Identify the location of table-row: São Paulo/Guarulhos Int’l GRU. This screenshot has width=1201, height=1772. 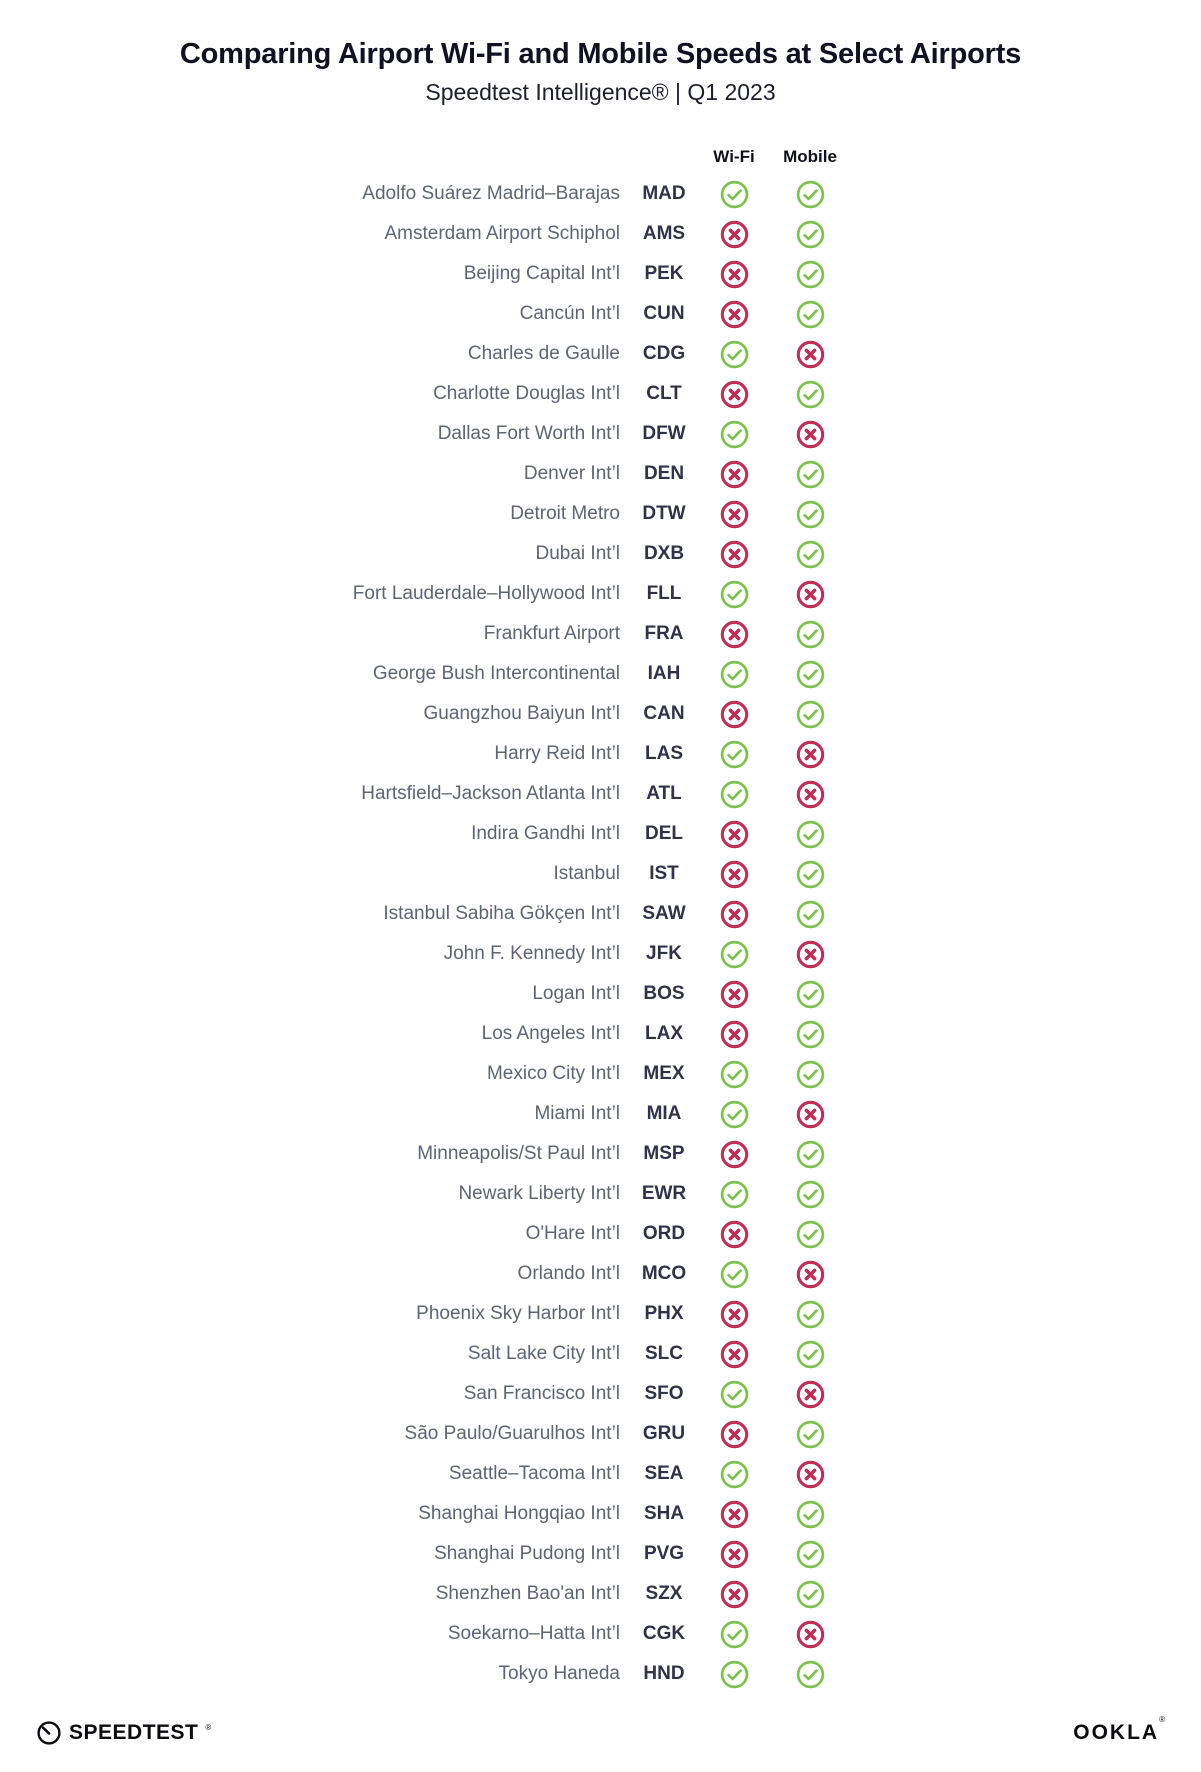
(600, 1434).